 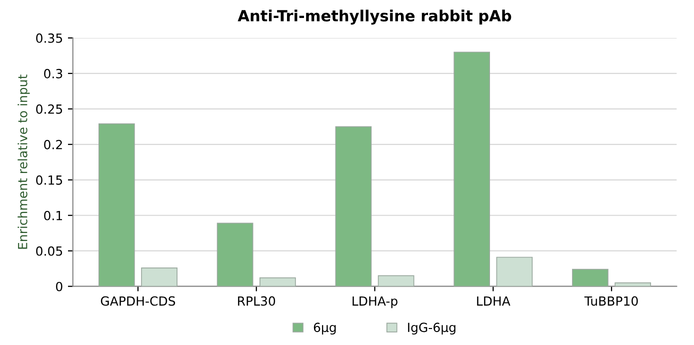 I want to click on x-tick-label: LDHA-p, so click(x=375, y=302).